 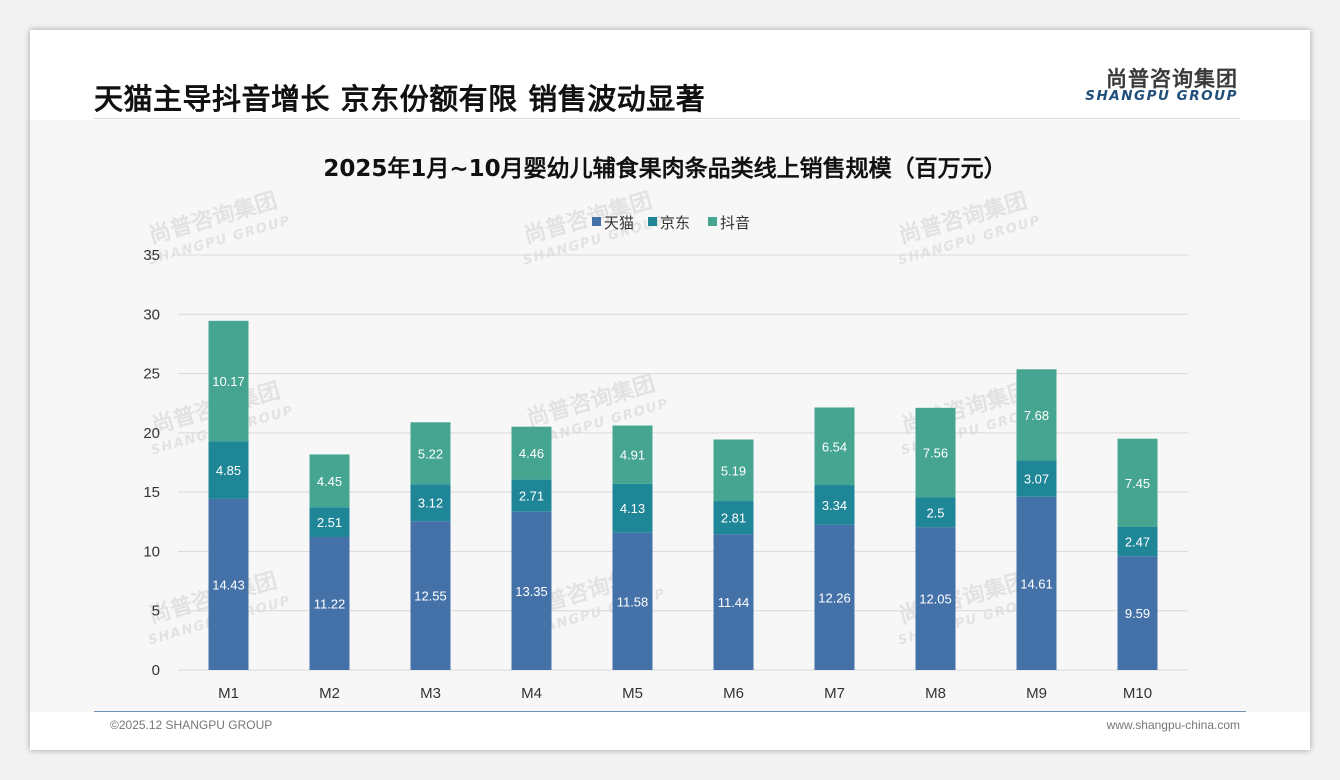 I want to click on y-tick-label: 35, so click(x=151, y=255).